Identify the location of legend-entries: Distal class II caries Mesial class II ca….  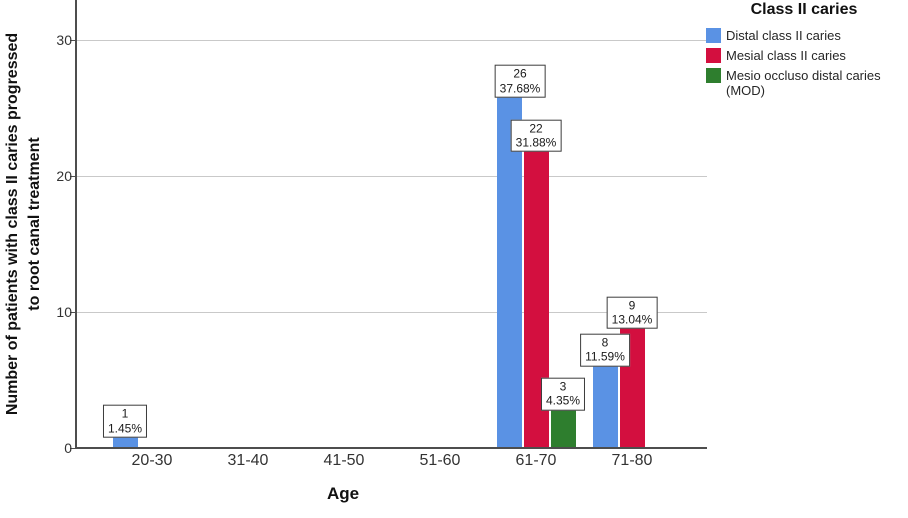
(804, 63).